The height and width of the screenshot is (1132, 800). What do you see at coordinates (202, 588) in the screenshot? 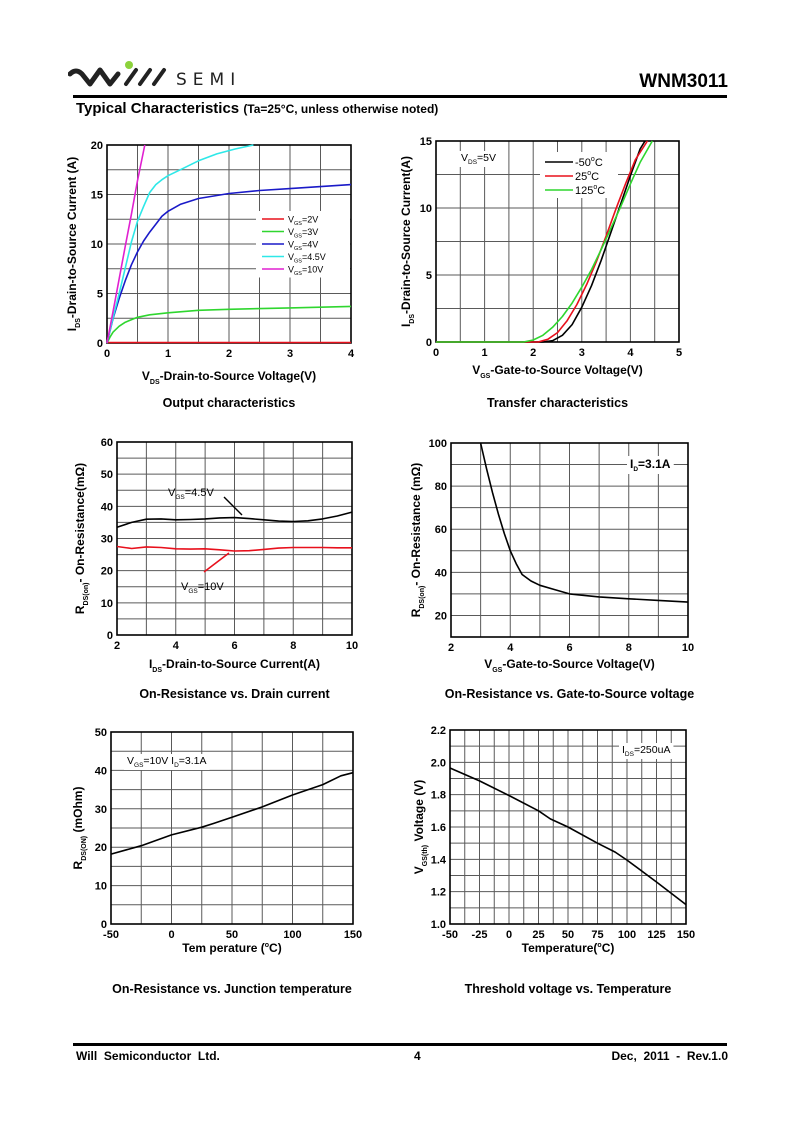
I see `series-callout-label: VGS=10V` at bounding box center [202, 588].